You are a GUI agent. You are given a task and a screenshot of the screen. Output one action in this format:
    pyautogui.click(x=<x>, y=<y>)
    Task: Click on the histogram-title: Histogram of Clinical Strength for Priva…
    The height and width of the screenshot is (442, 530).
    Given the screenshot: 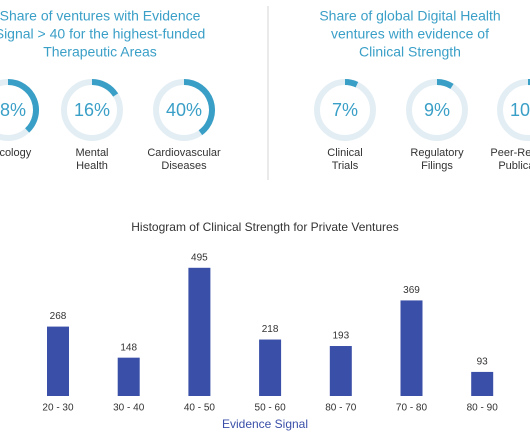 What is the action you would take?
    pyautogui.click(x=264, y=227)
    